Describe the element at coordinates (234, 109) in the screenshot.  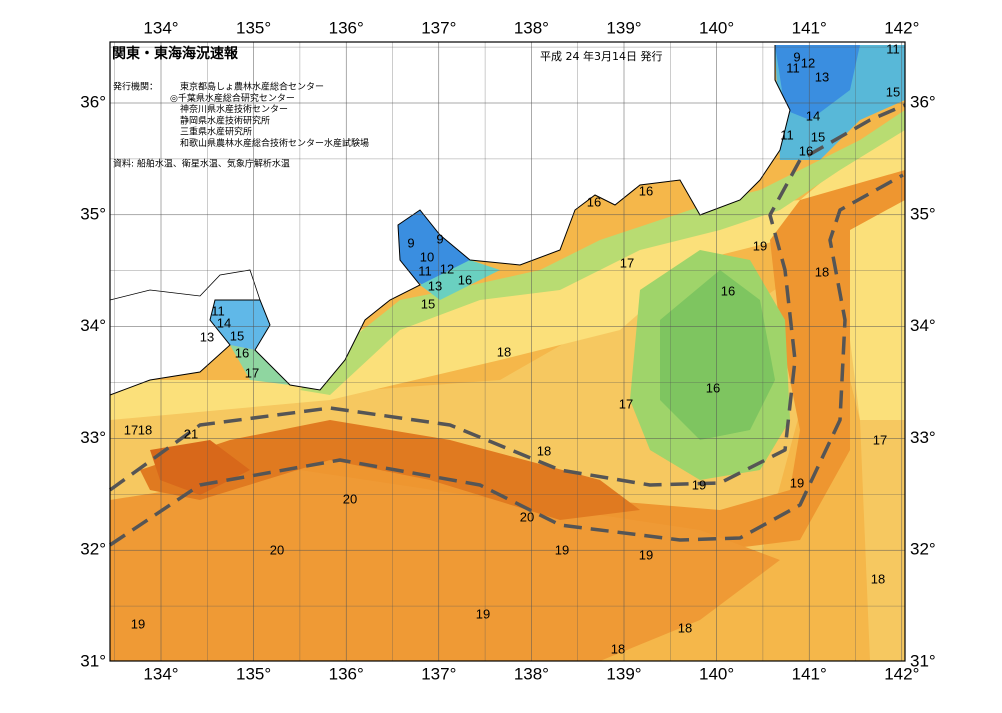
I see `issuer: 神奈川県水産技術センター` at that location.